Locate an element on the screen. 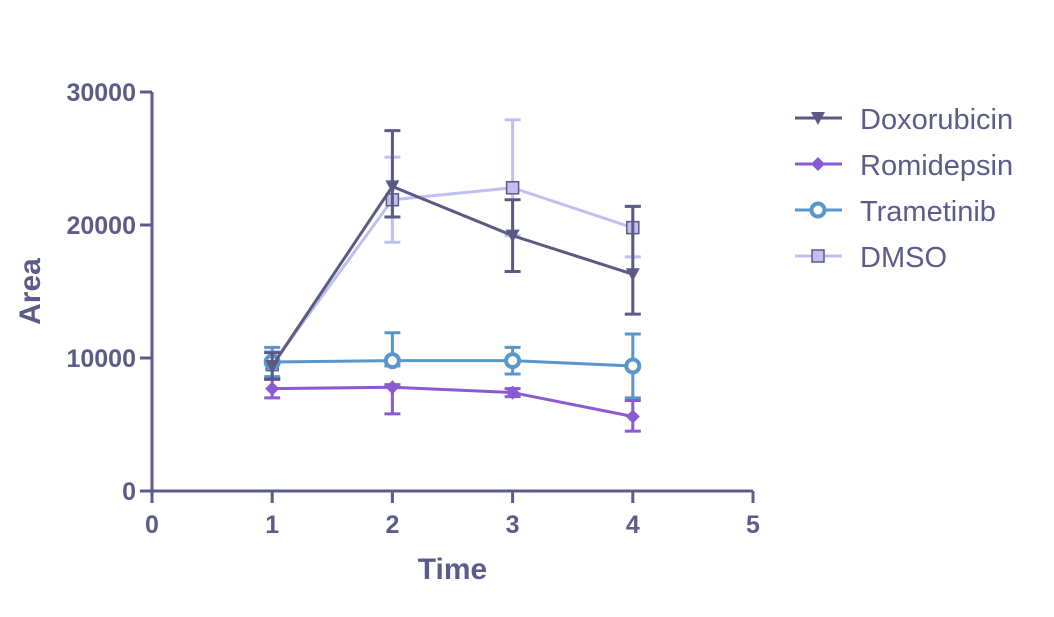  series-romidepsin is located at coordinates (452, 405).